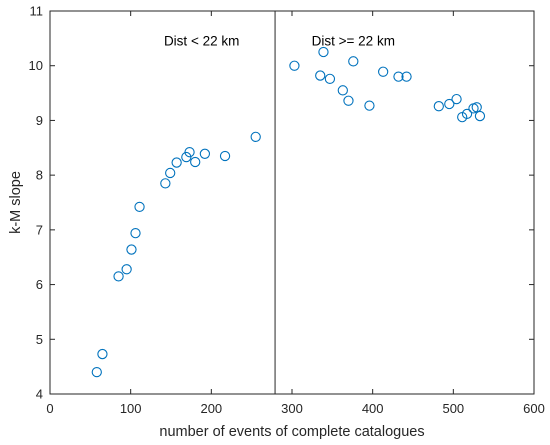 The image size is (550, 445). I want to click on y-tick-label: 9, so click(39, 120).